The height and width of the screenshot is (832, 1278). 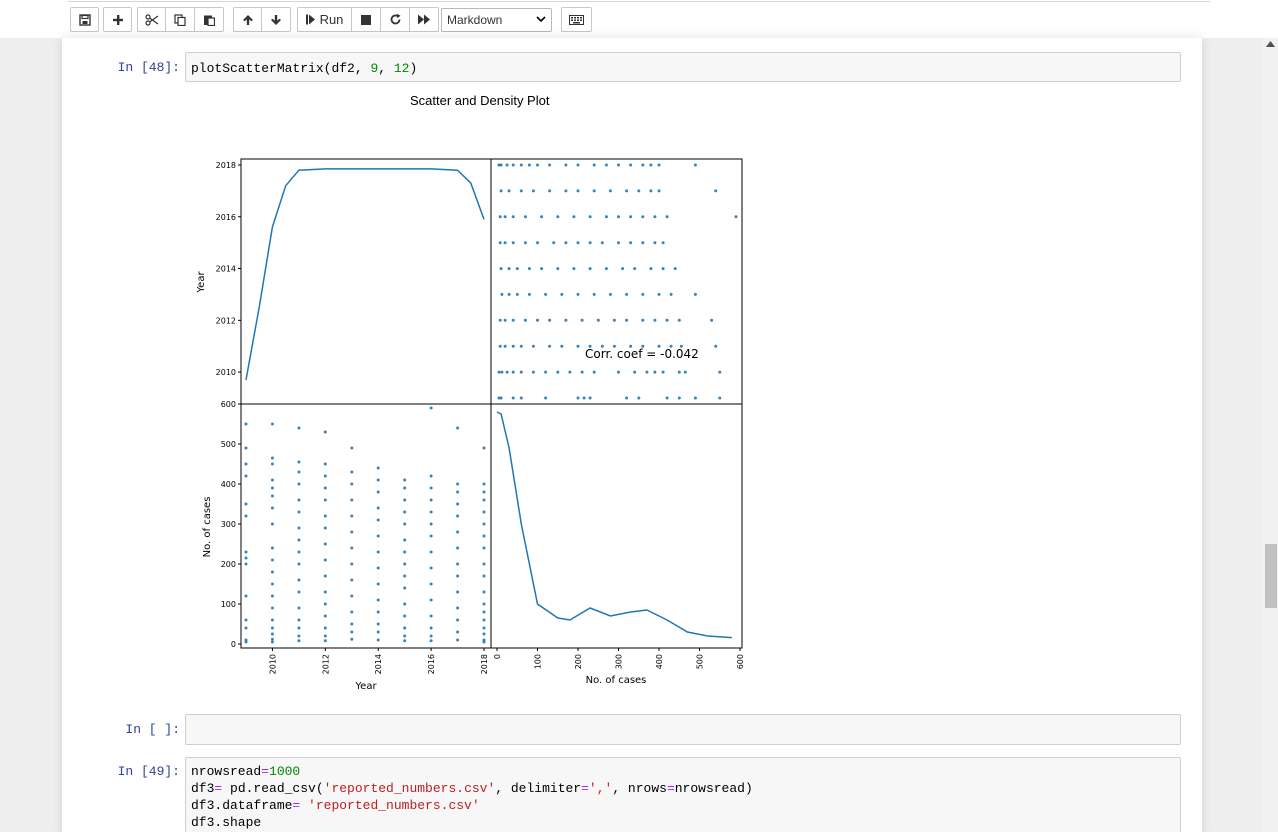 I want to click on save-group, so click(x=84, y=19).